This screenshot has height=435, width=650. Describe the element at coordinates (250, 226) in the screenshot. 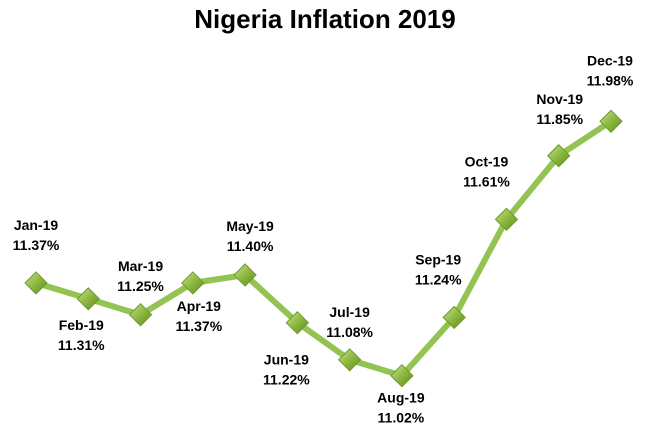

I see `category-label: May-19` at that location.